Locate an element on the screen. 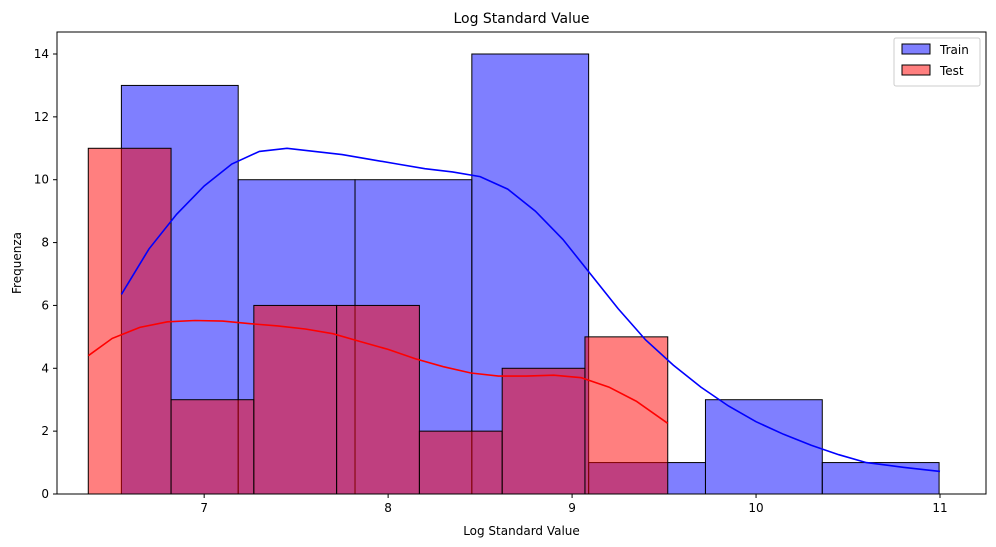 This screenshot has height=547, width=996. legend-swatch-train is located at coordinates (916, 49).